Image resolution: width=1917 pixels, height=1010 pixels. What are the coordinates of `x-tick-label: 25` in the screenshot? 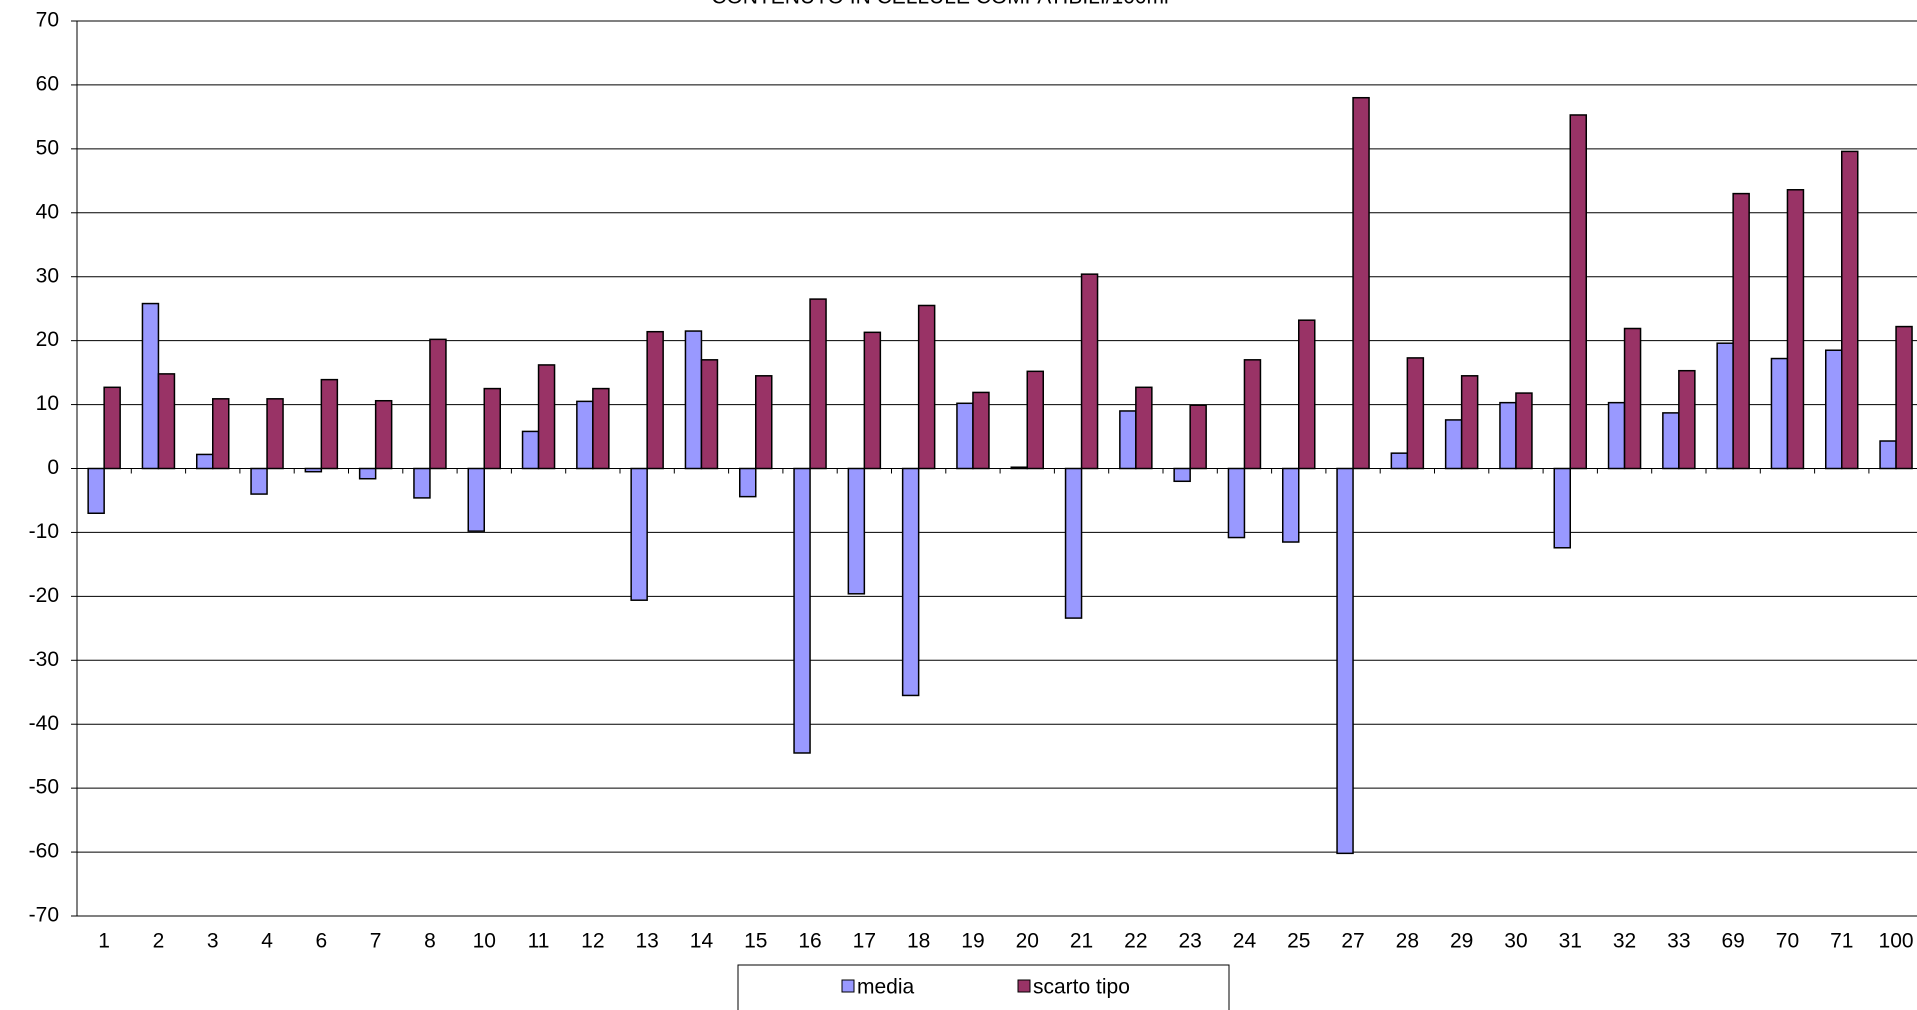 It's located at (1298, 941).